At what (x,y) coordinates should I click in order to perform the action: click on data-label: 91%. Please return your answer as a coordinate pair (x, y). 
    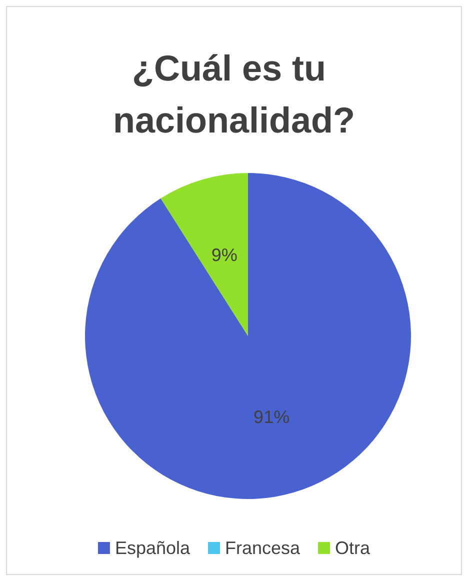
    Looking at the image, I should click on (272, 417).